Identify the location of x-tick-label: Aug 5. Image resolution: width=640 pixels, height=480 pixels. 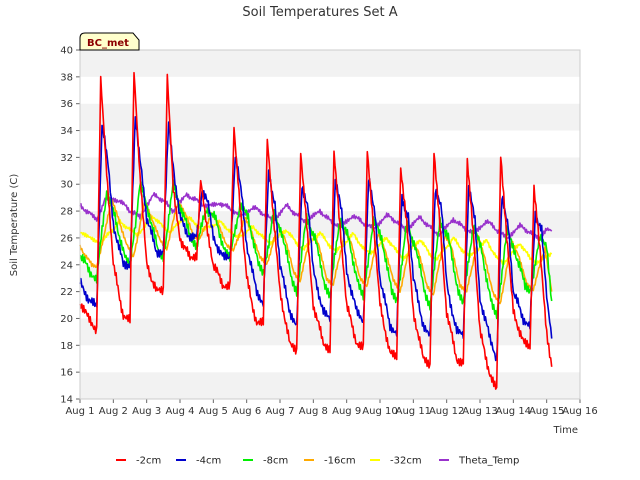
(213, 411).